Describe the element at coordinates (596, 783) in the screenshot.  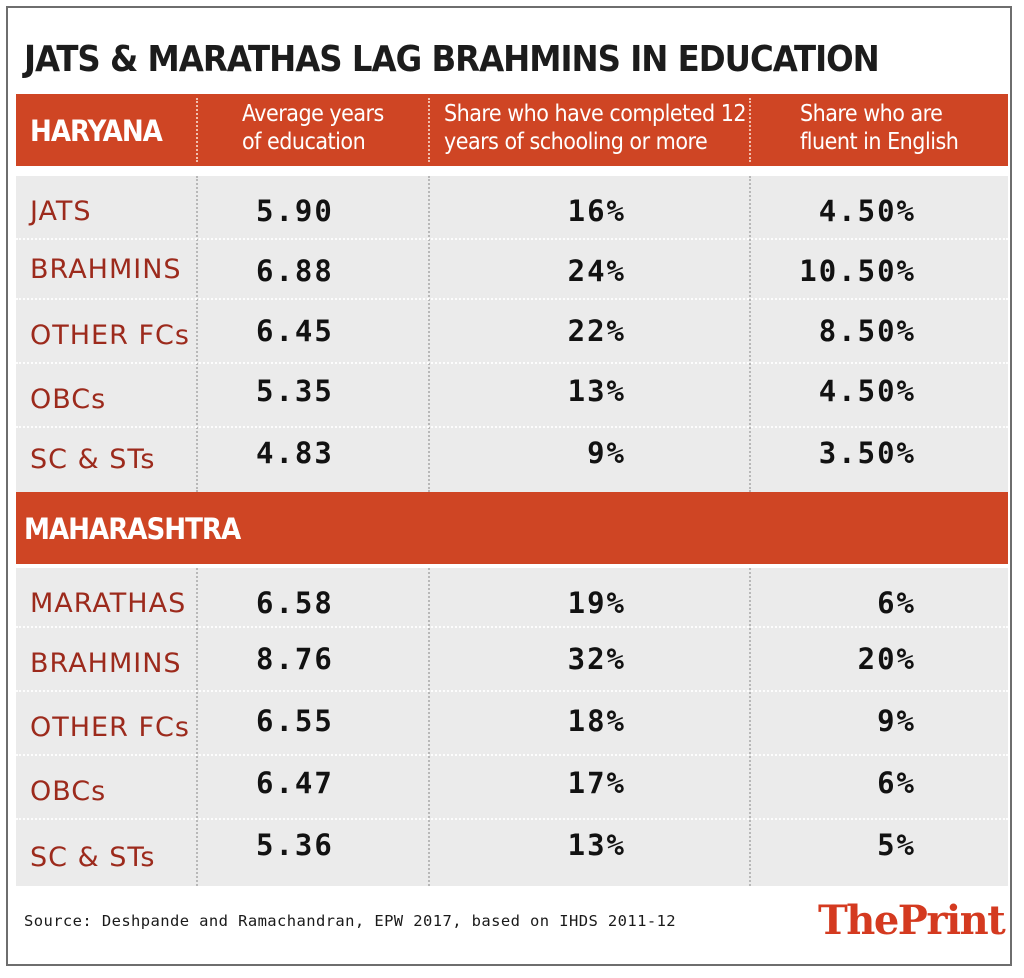
I see `cell-value-col2: 17%` at that location.